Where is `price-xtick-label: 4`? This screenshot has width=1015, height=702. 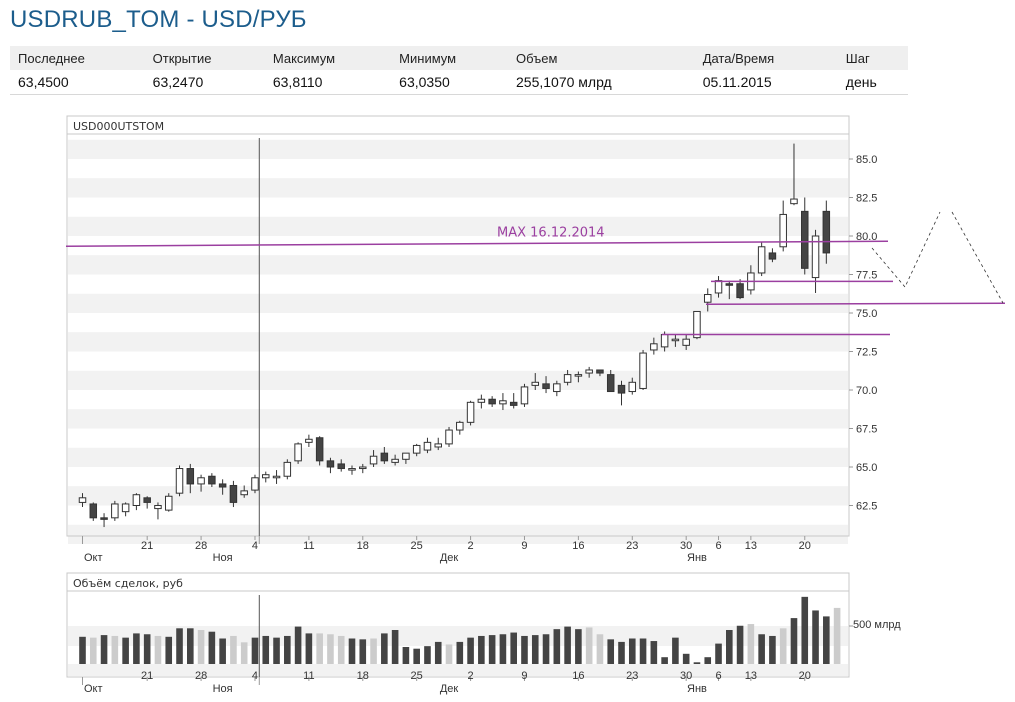
price-xtick-label: 4 is located at coordinates (255, 546).